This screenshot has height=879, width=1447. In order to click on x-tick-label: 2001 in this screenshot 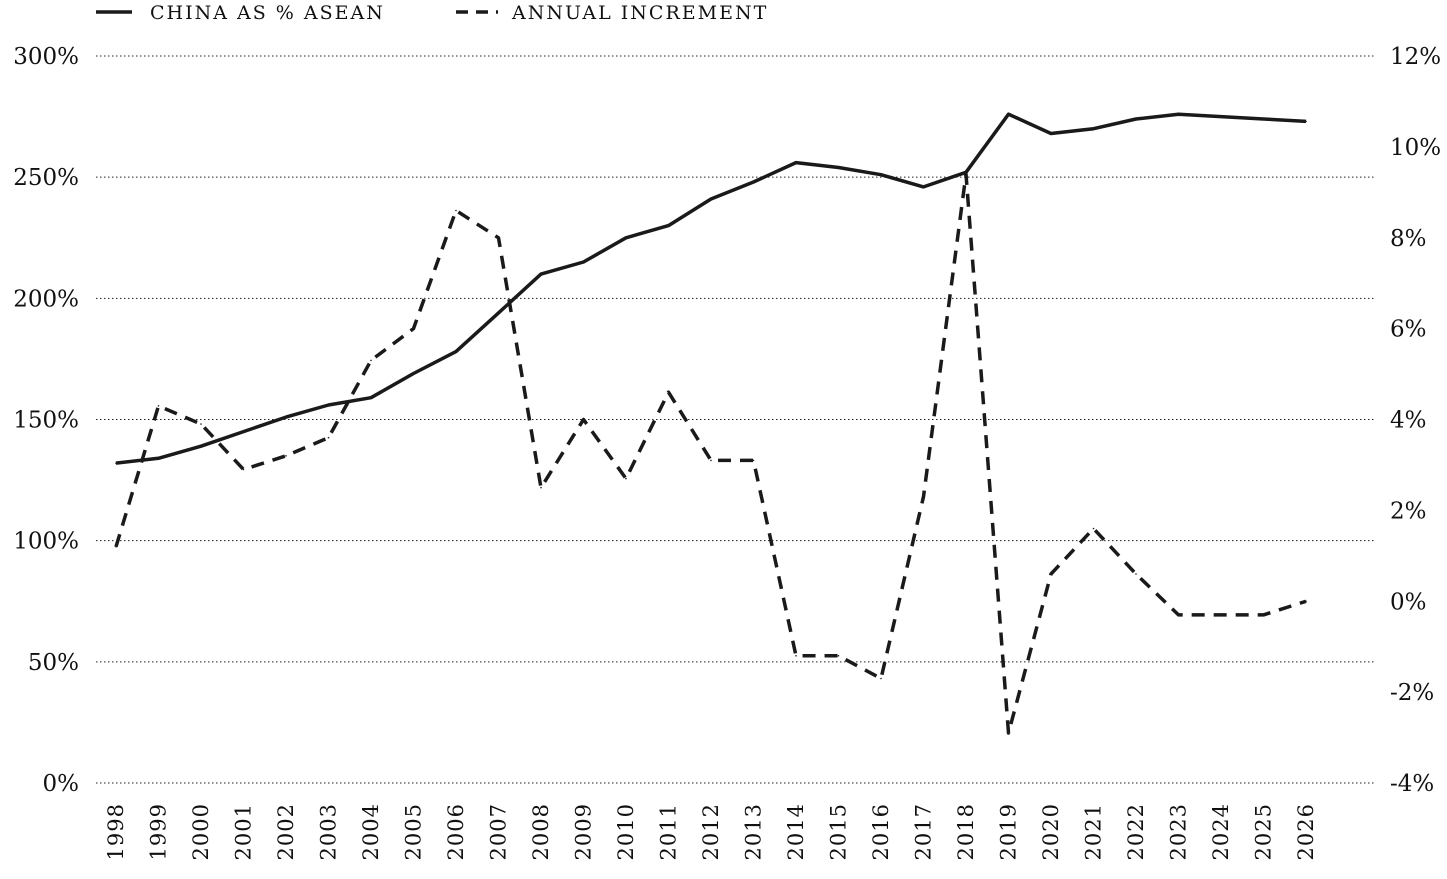, I will do `click(244, 831)`.